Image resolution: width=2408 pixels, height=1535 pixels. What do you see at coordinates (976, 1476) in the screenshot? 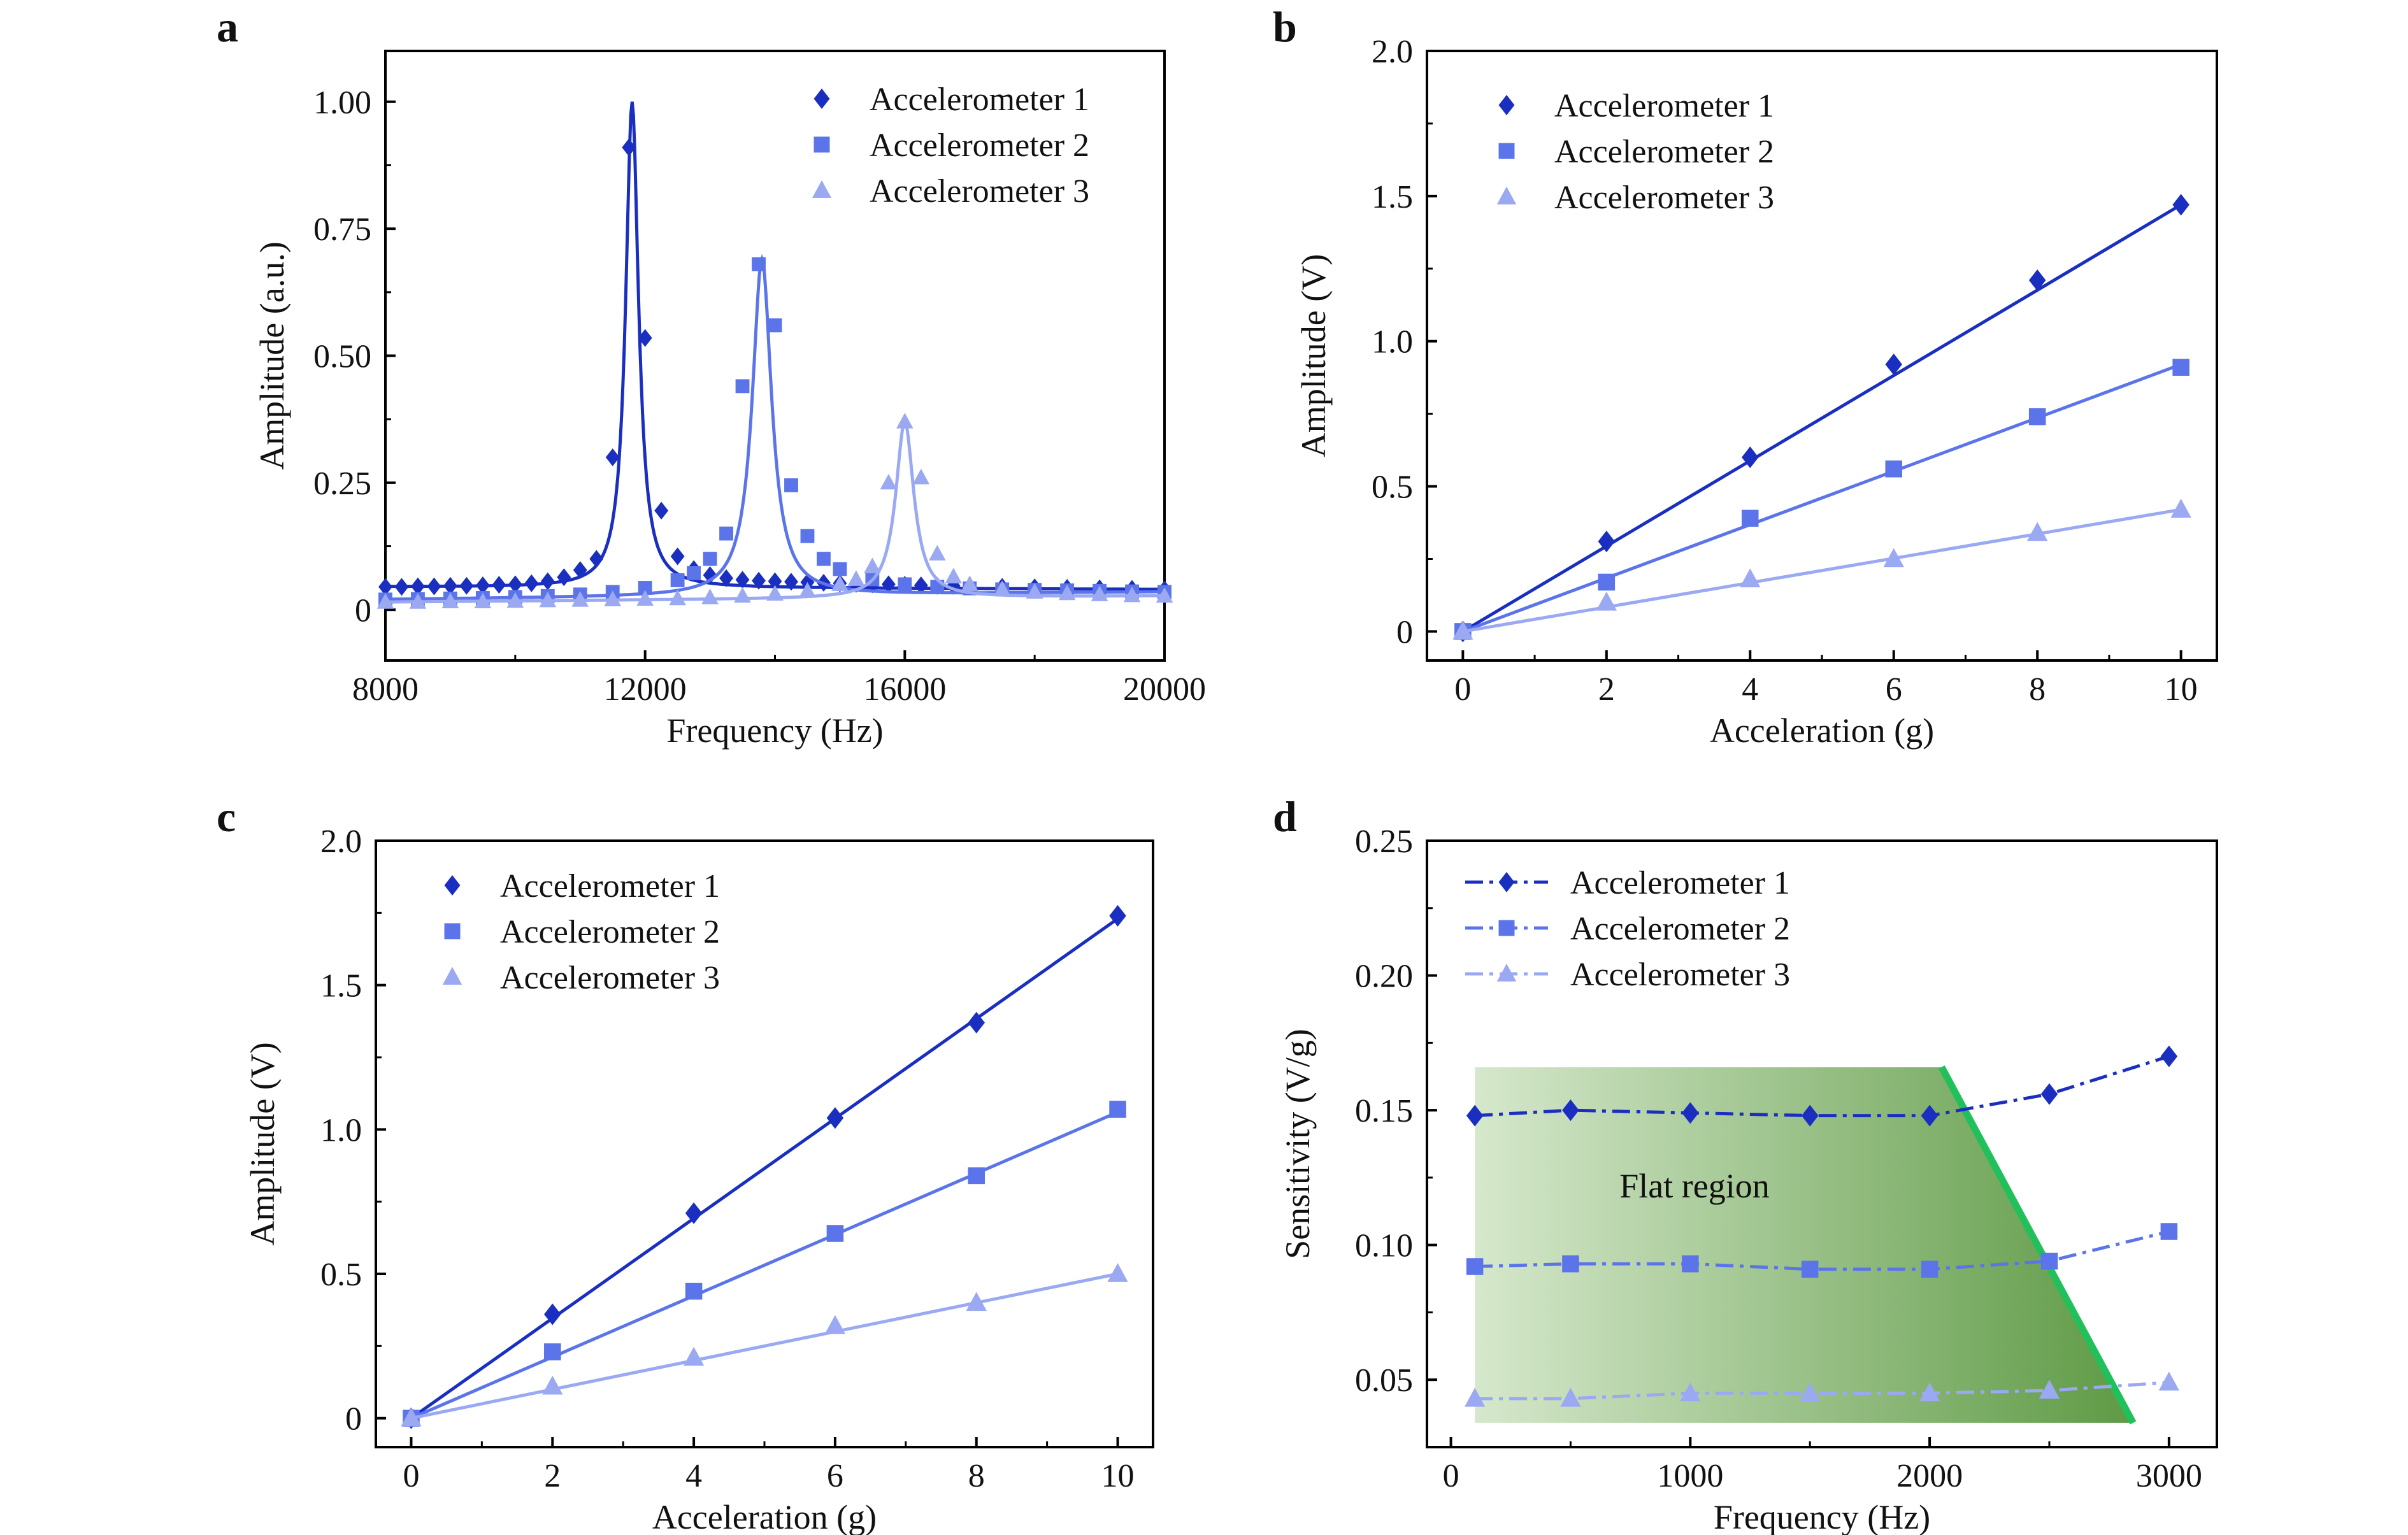
I see `x-tick-label: 8` at bounding box center [976, 1476].